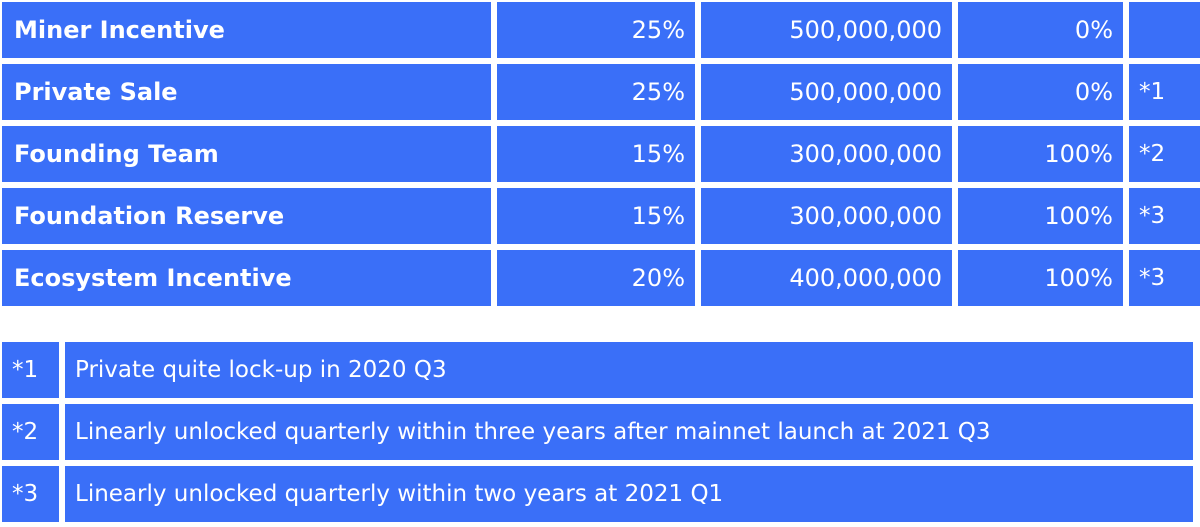 Image resolution: width=1200 pixels, height=527 pixels. I want to click on footnote-text: Private quite lock-up in 2020 Q3, so click(629, 370).